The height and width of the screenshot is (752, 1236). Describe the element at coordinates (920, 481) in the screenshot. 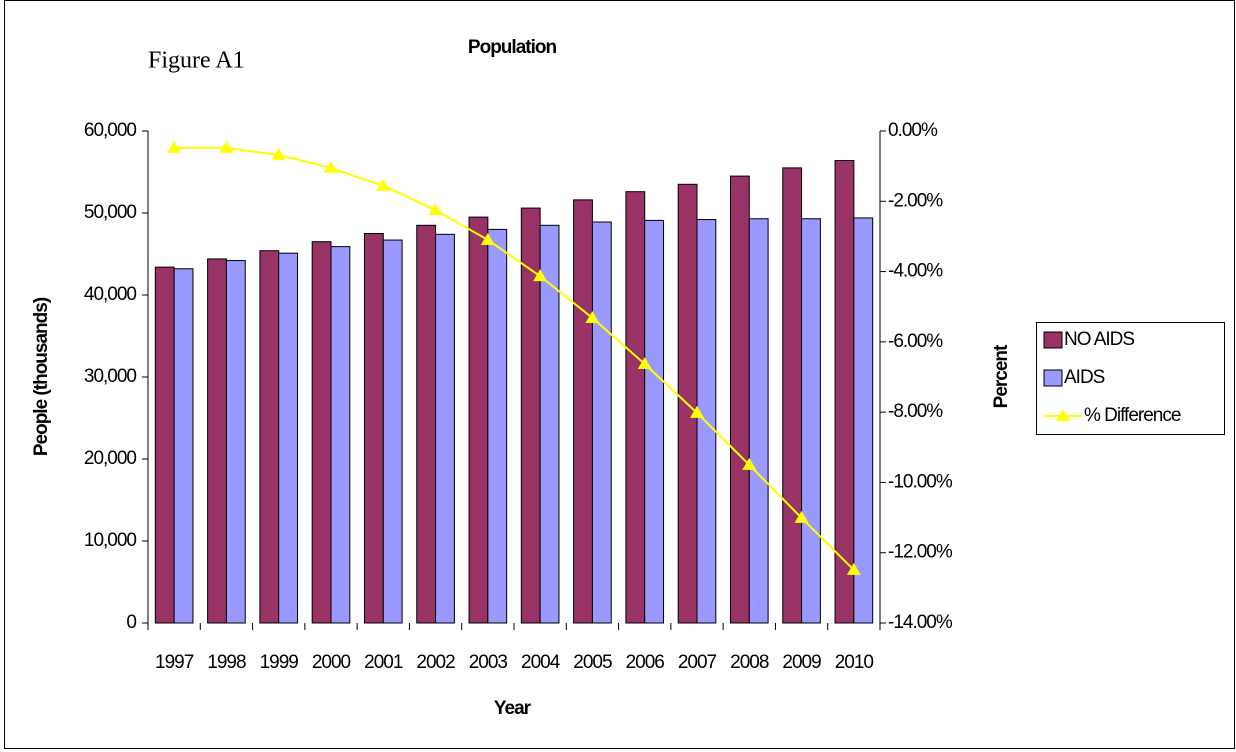

I see `y2-tick-label: -10.00%` at that location.